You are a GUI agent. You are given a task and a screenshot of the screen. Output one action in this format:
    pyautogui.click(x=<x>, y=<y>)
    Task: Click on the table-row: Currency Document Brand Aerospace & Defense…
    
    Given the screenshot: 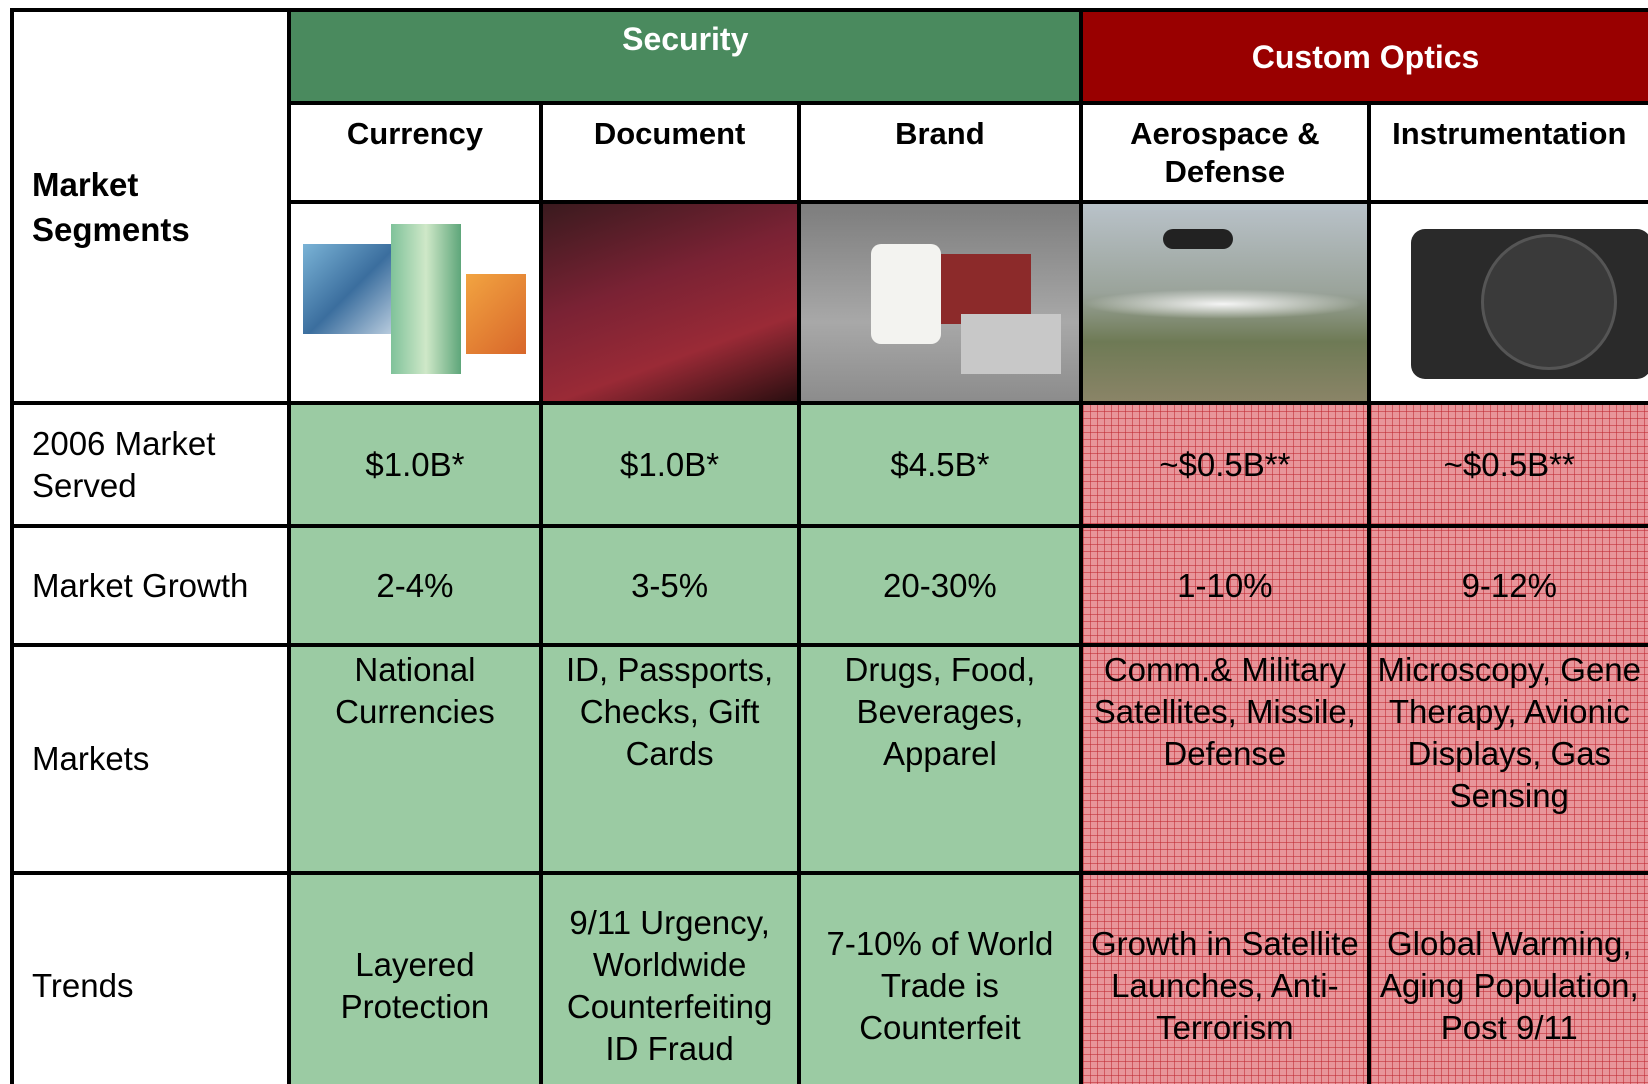 What is the action you would take?
    pyautogui.click(x=830, y=152)
    